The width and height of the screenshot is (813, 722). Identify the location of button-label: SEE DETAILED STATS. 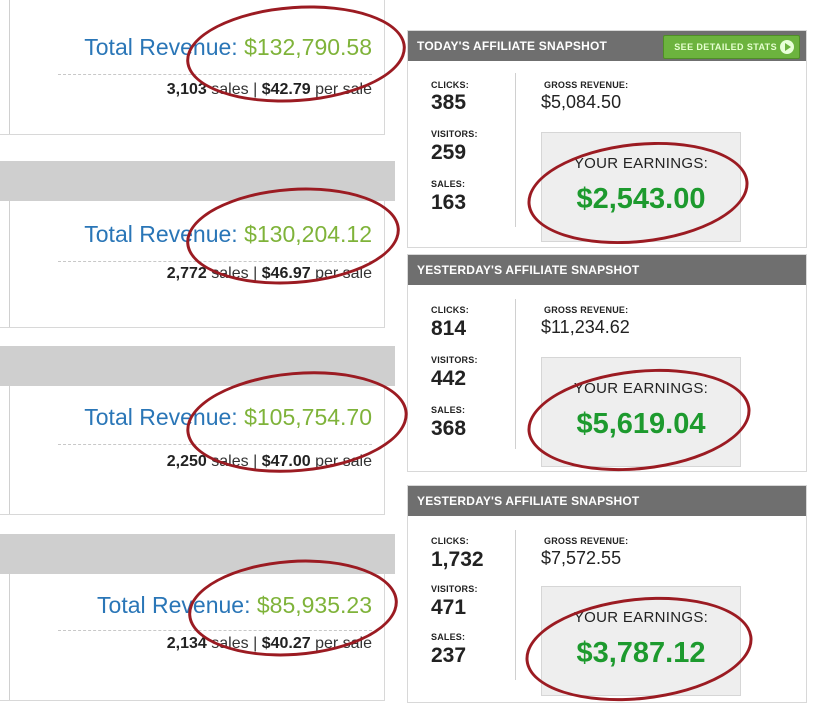
(725, 47).